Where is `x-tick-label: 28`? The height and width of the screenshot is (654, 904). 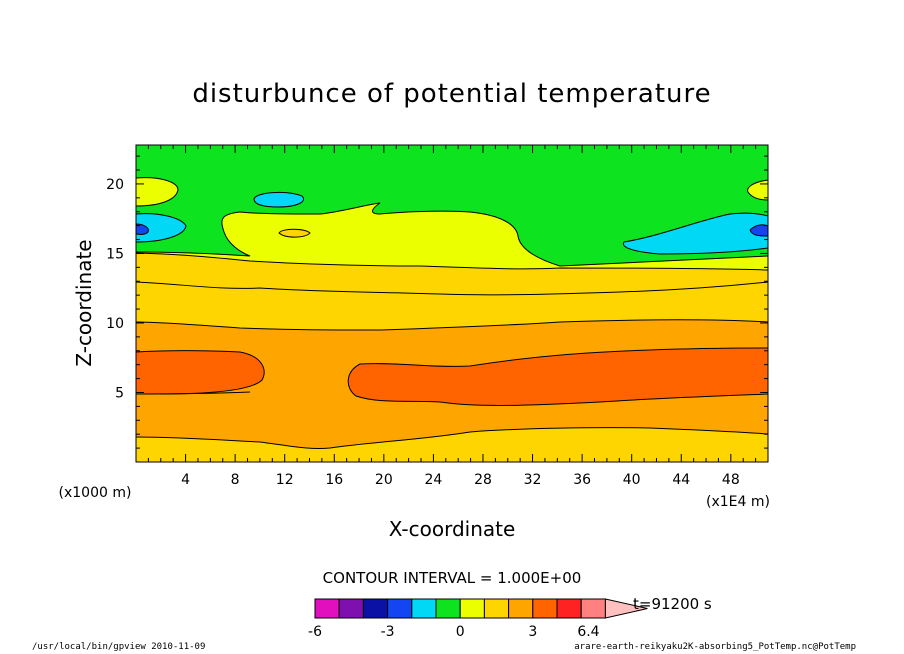
x-tick-label: 28 is located at coordinates (483, 480).